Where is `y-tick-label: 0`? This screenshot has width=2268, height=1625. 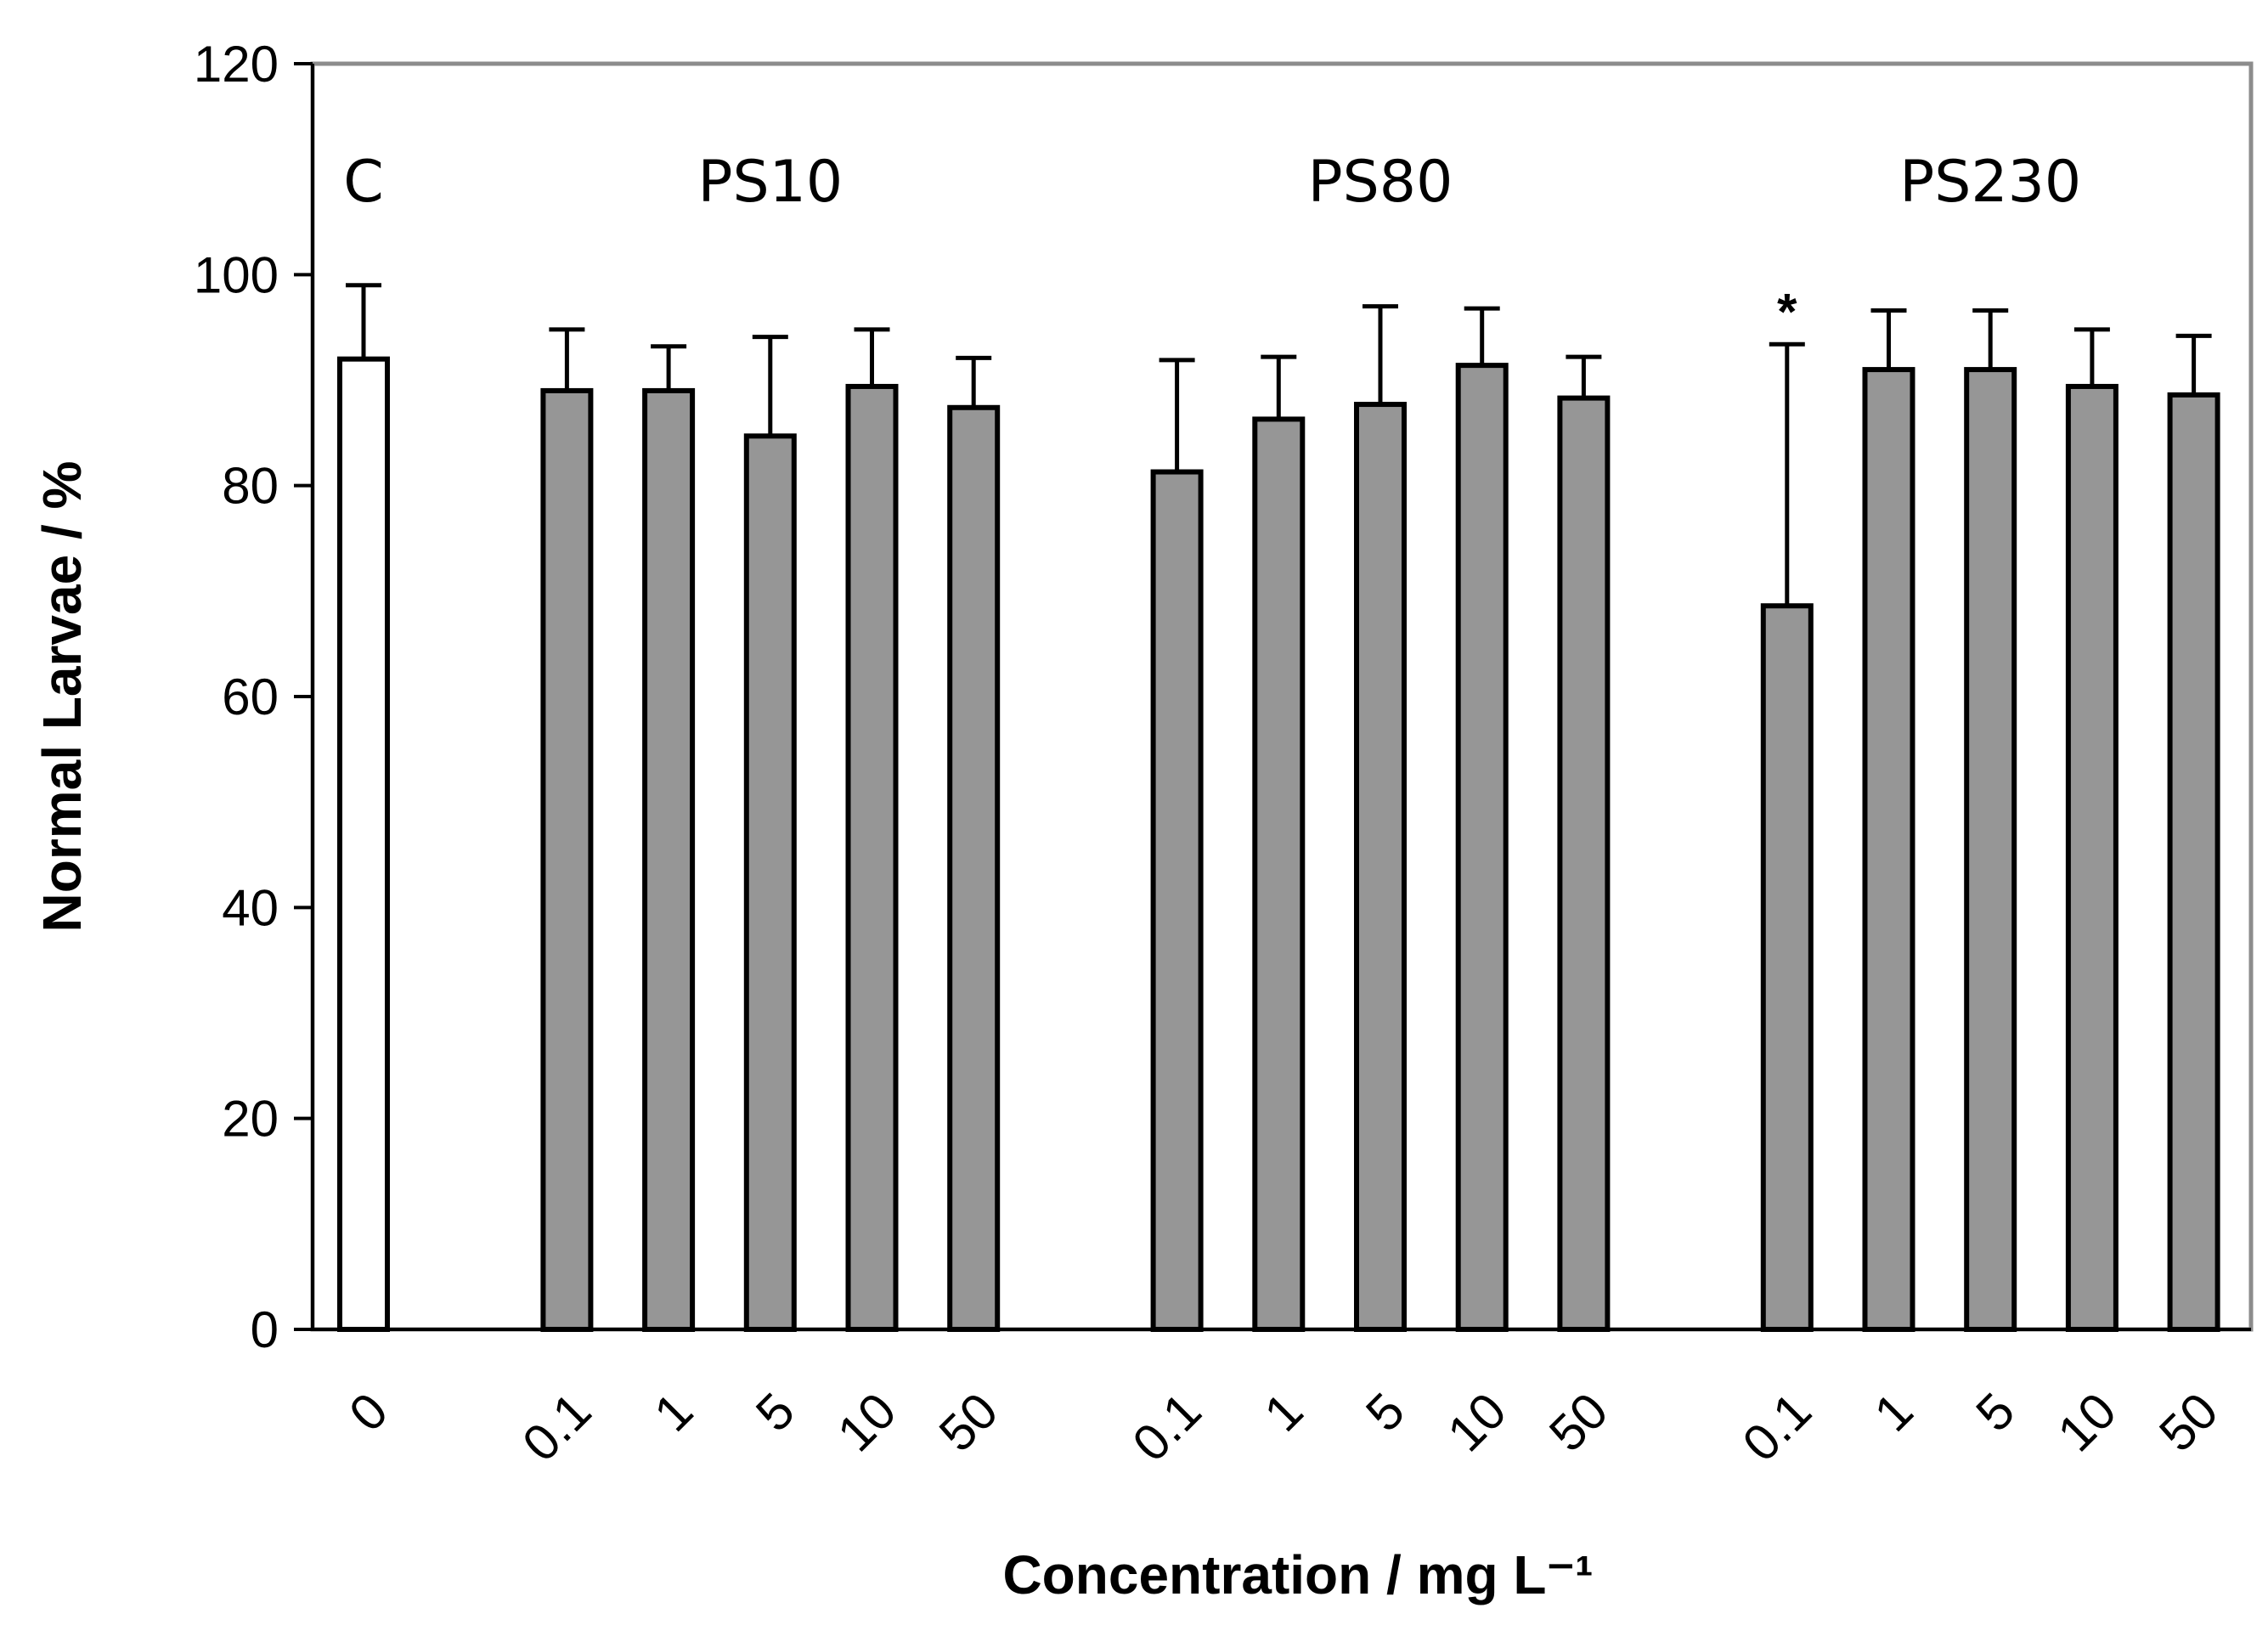 y-tick-label: 0 is located at coordinates (265, 1329).